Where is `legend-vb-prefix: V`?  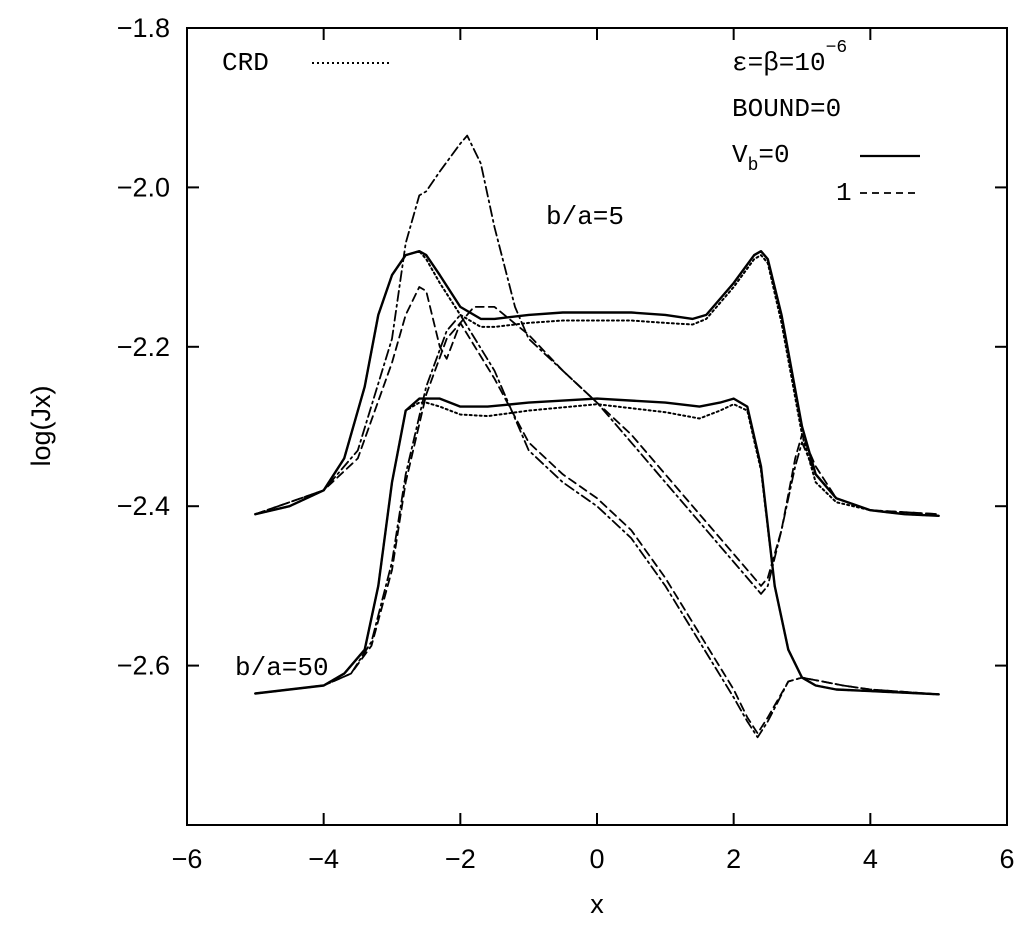
legend-vb-prefix: V is located at coordinates (740, 155).